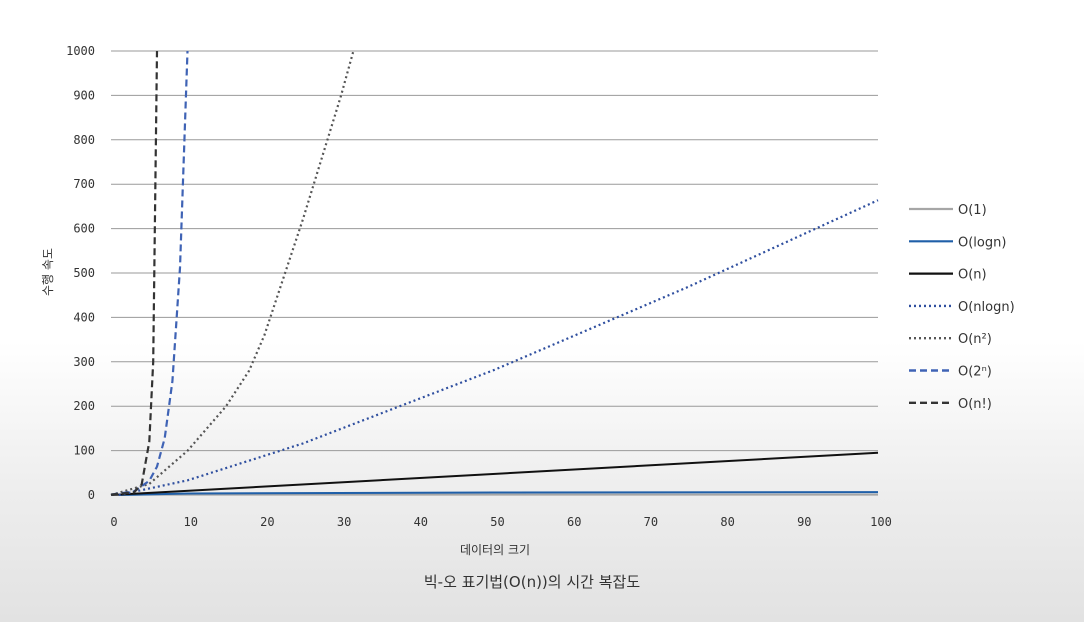 Image resolution: width=1084 pixels, height=622 pixels. What do you see at coordinates (421, 522) in the screenshot?
I see `x-tick-label: 40` at bounding box center [421, 522].